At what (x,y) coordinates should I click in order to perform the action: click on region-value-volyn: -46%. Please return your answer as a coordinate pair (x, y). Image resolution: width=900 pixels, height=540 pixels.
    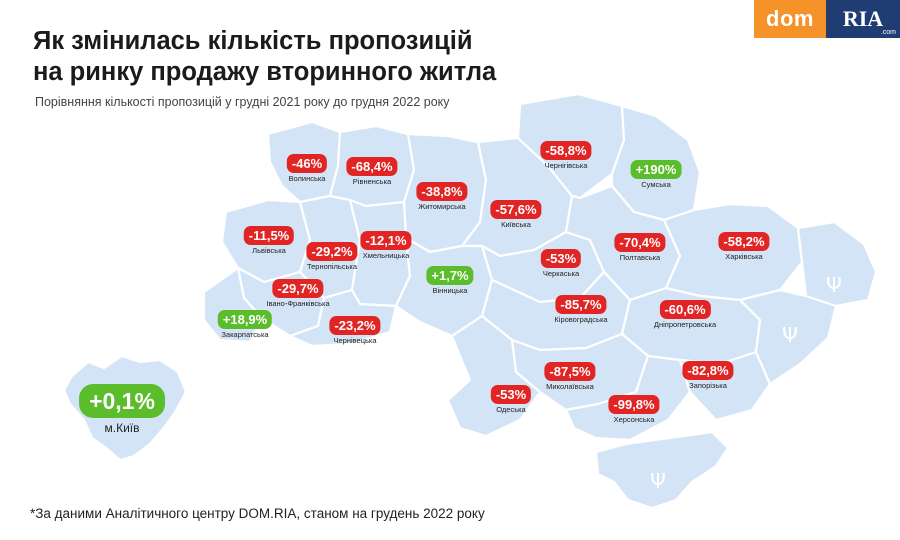
    Looking at the image, I should click on (307, 163).